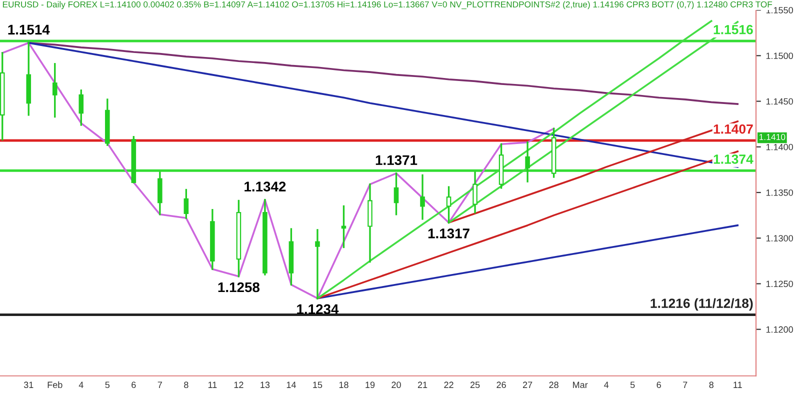 The height and width of the screenshot is (402, 800). I want to click on x-tick-label: 12, so click(239, 385).